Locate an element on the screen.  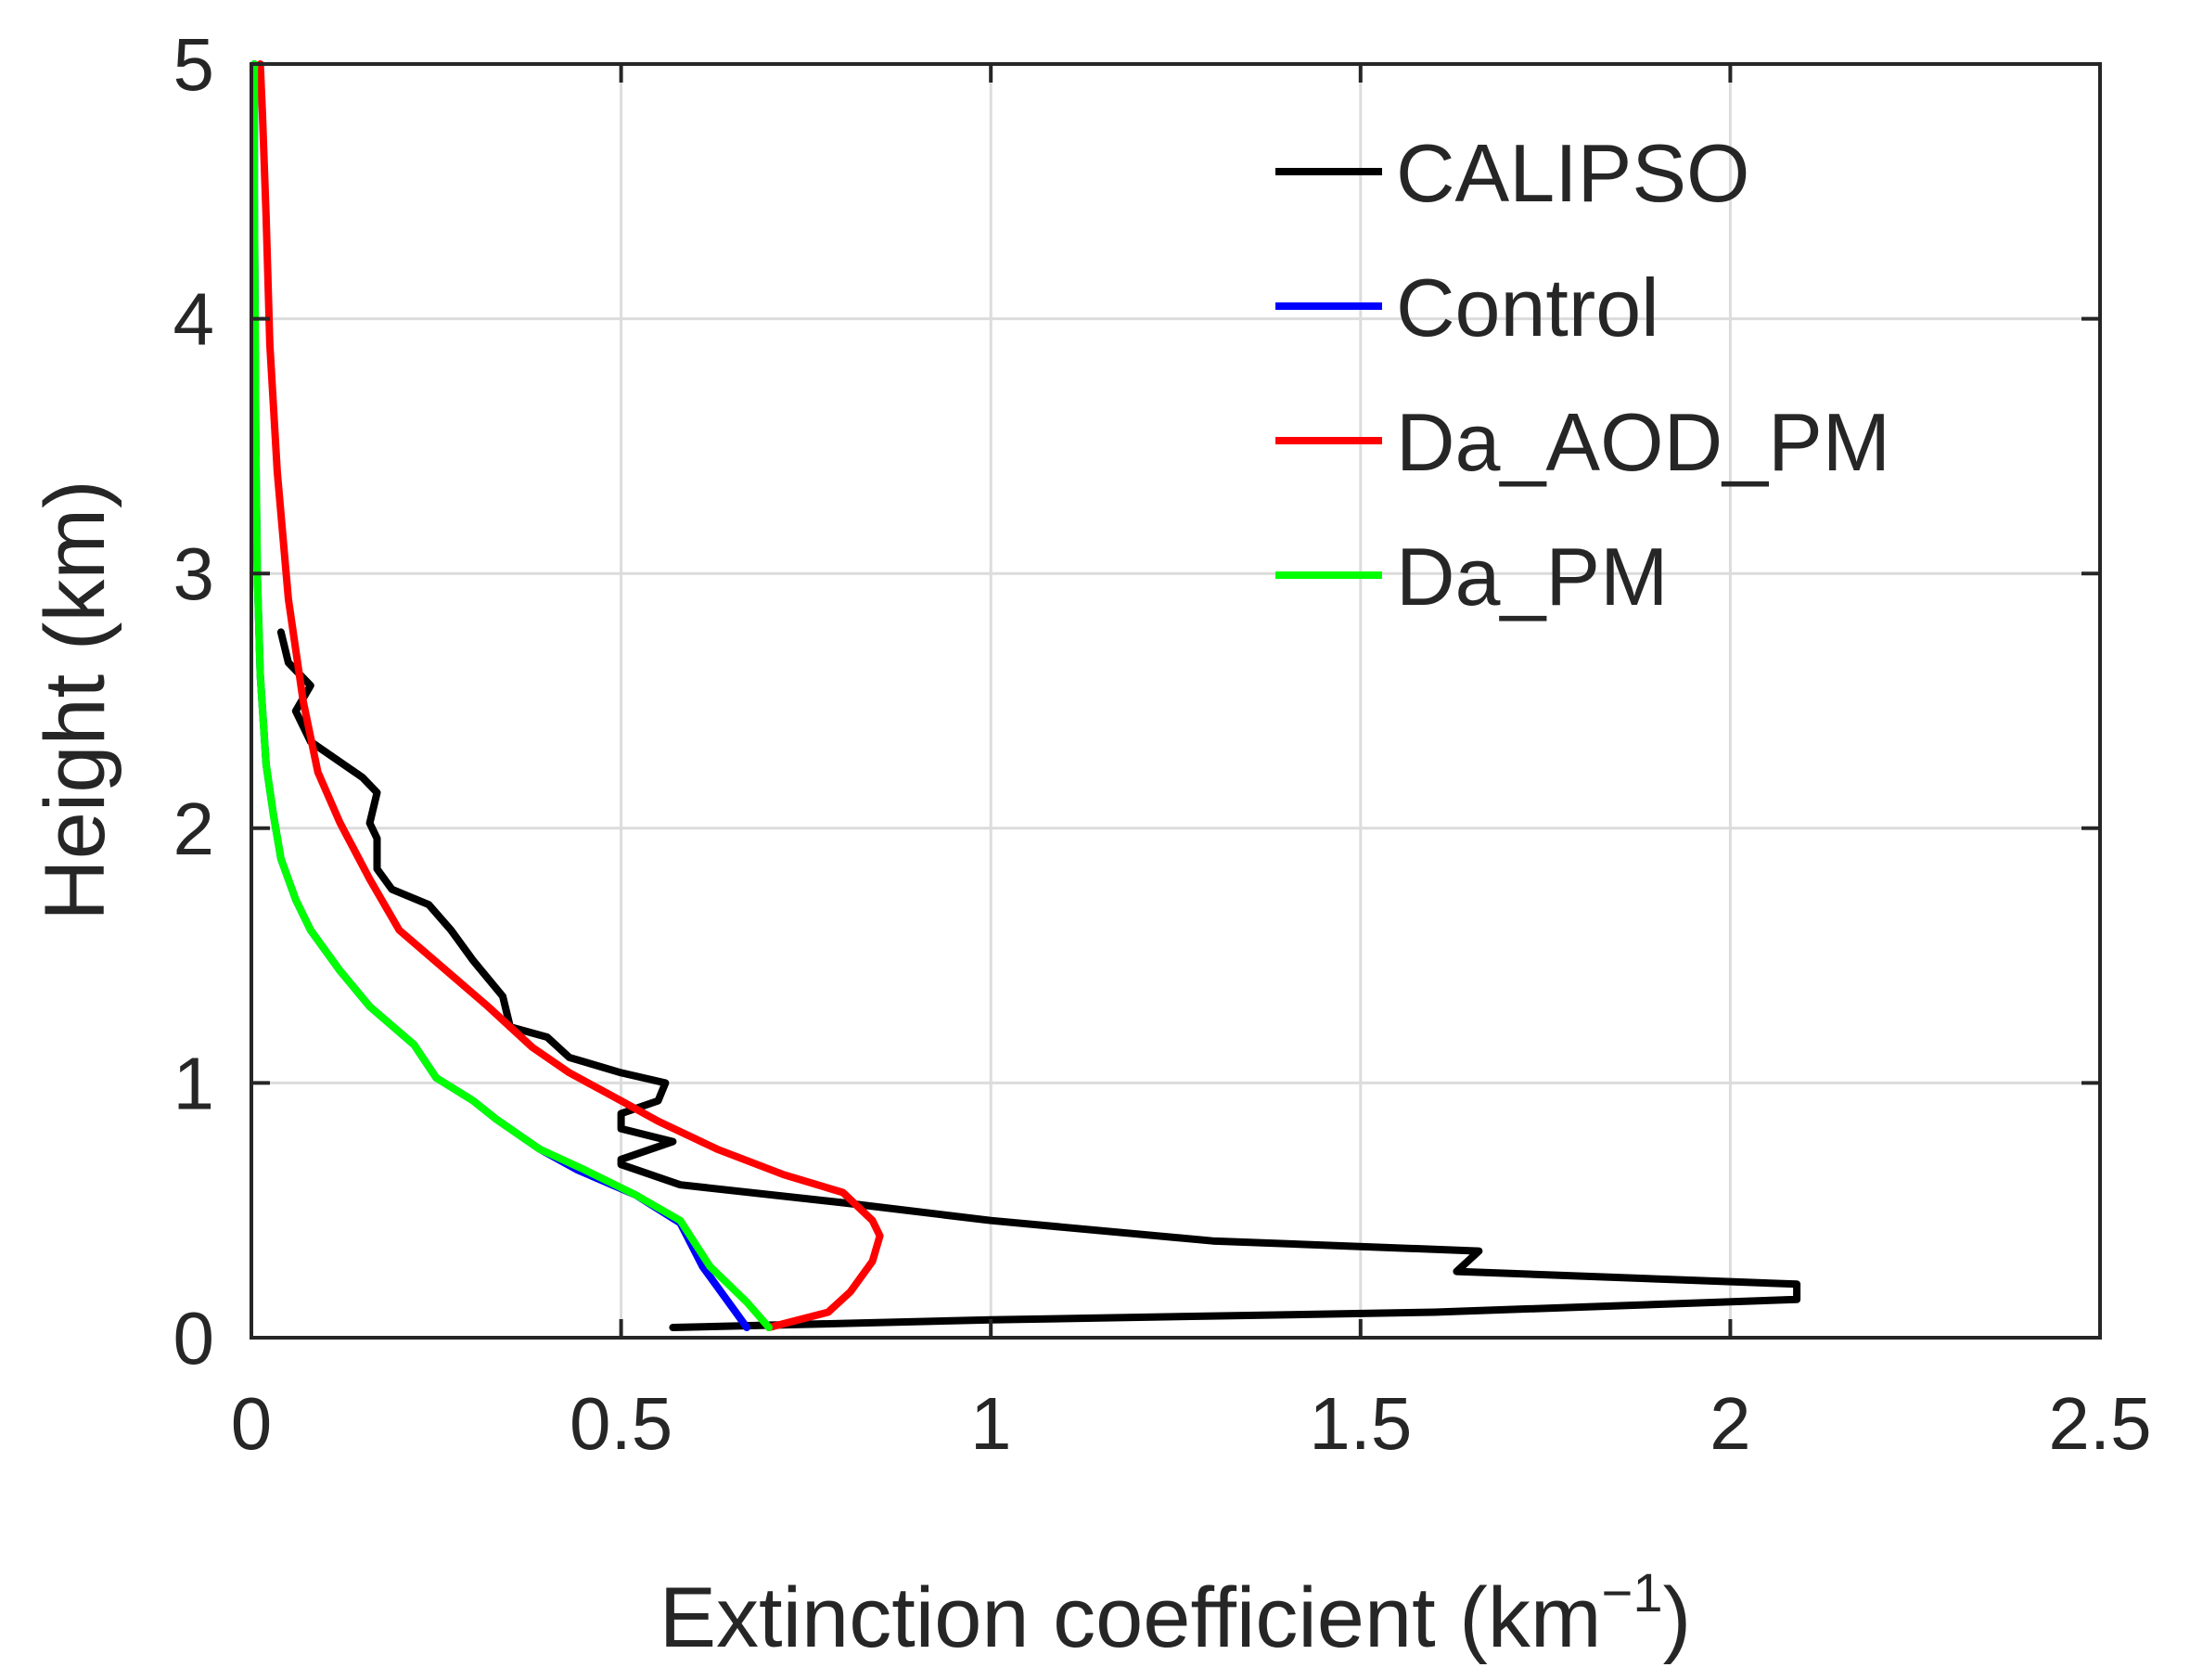
y-tick-label: 5 is located at coordinates (194, 64).